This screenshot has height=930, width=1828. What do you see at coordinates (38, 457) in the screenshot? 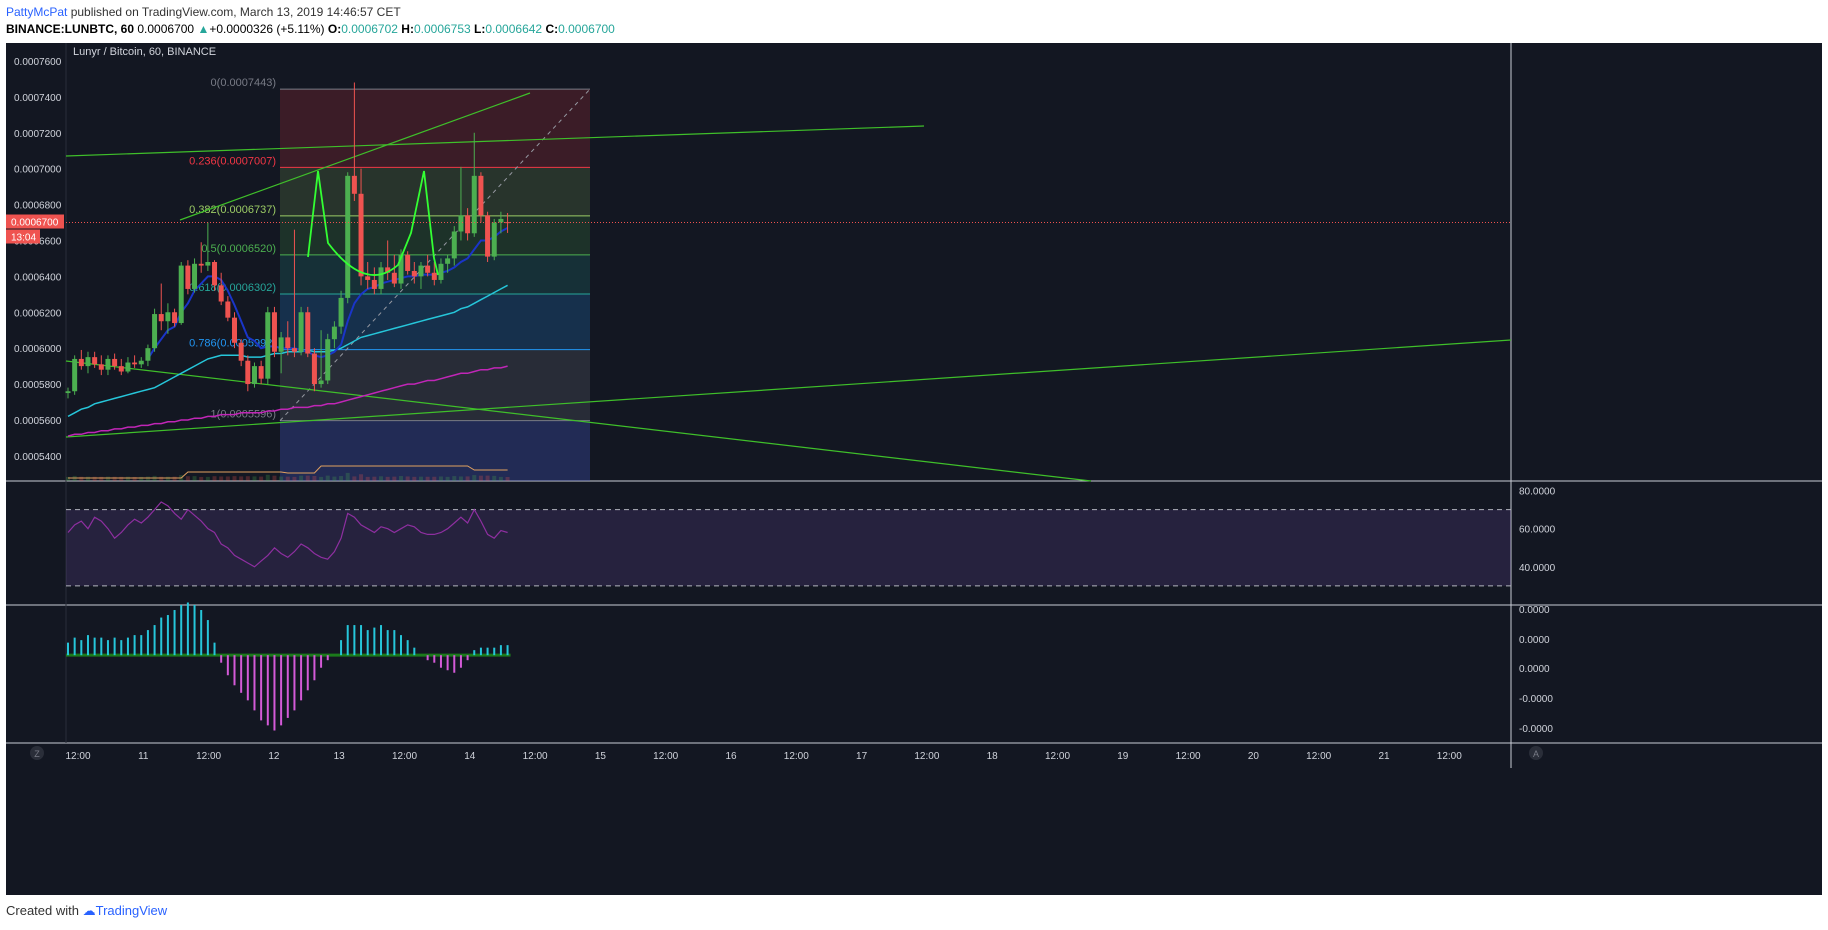
I see `price-tick-label: 0.0005400` at bounding box center [38, 457].